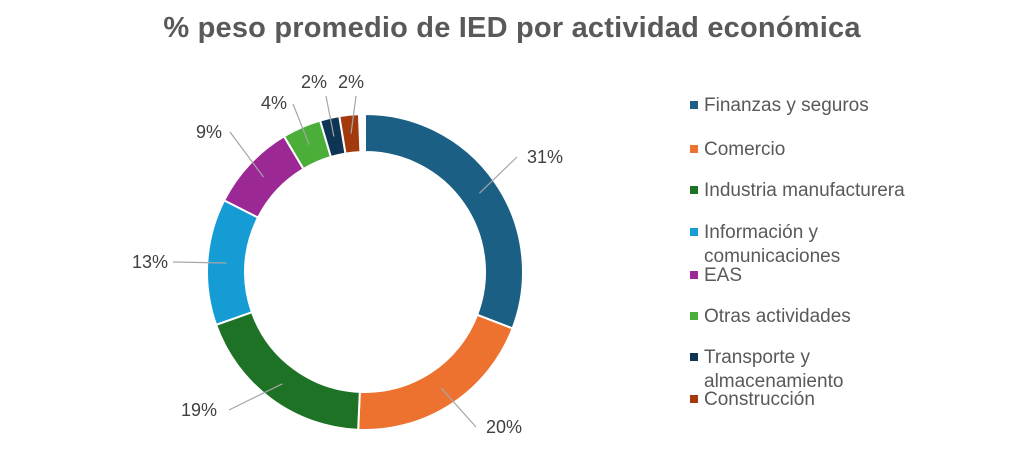  What do you see at coordinates (209, 132) in the screenshot?
I see `data-label: 9%` at bounding box center [209, 132].